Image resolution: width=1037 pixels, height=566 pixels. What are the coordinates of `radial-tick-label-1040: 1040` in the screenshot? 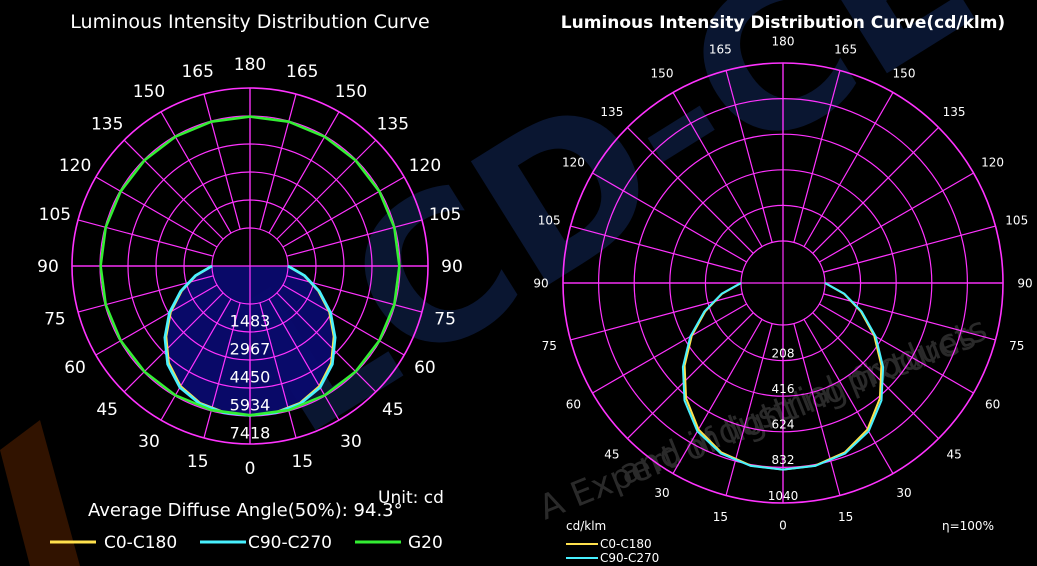 It's located at (783, 496).